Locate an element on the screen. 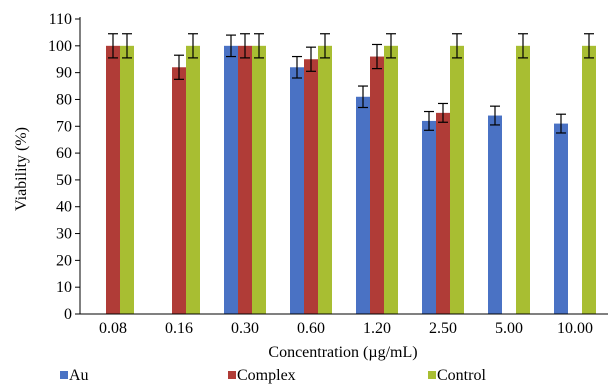 The image size is (611, 389). x-tick-label: 1.20 is located at coordinates (377, 328).